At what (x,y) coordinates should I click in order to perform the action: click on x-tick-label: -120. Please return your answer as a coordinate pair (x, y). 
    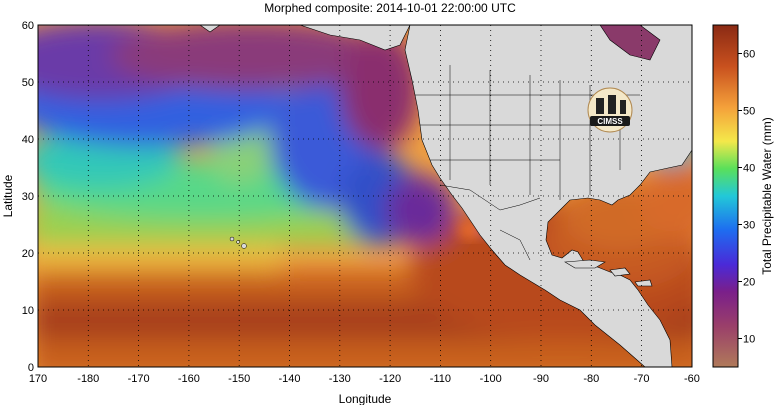
    Looking at the image, I should click on (390, 379).